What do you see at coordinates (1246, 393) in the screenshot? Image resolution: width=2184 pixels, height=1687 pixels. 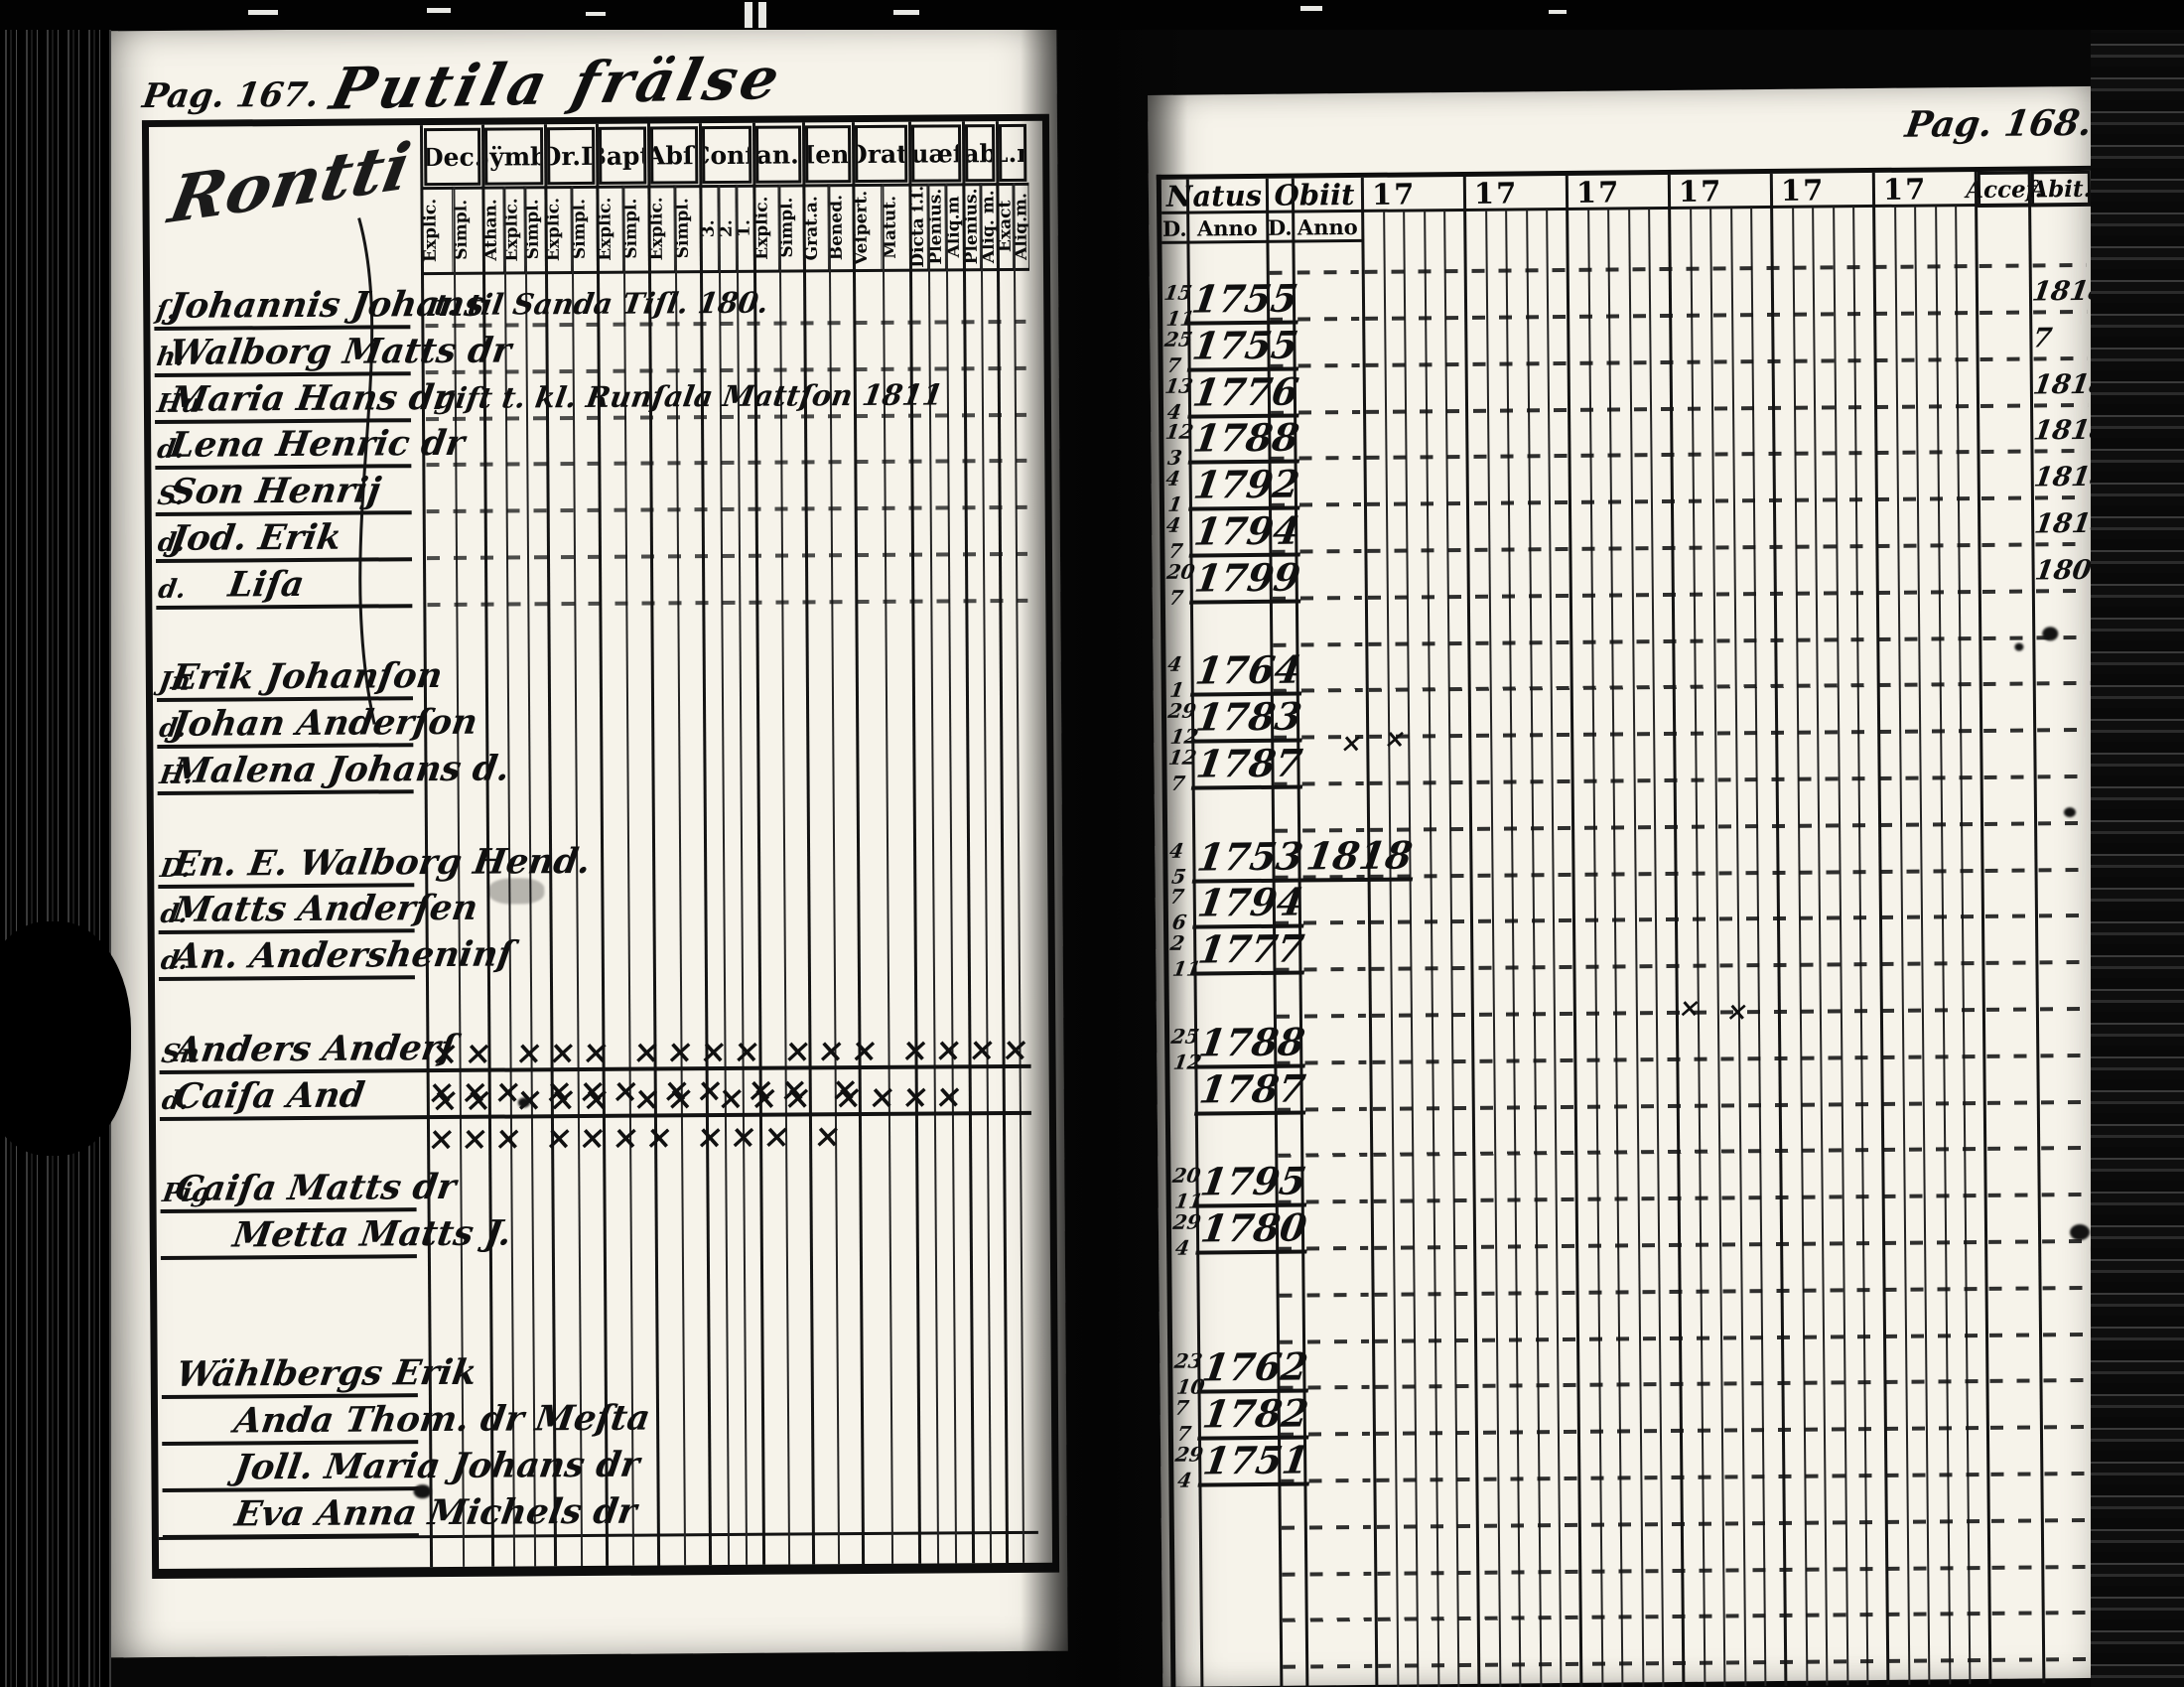 I see `natus-year: 1776` at bounding box center [1246, 393].